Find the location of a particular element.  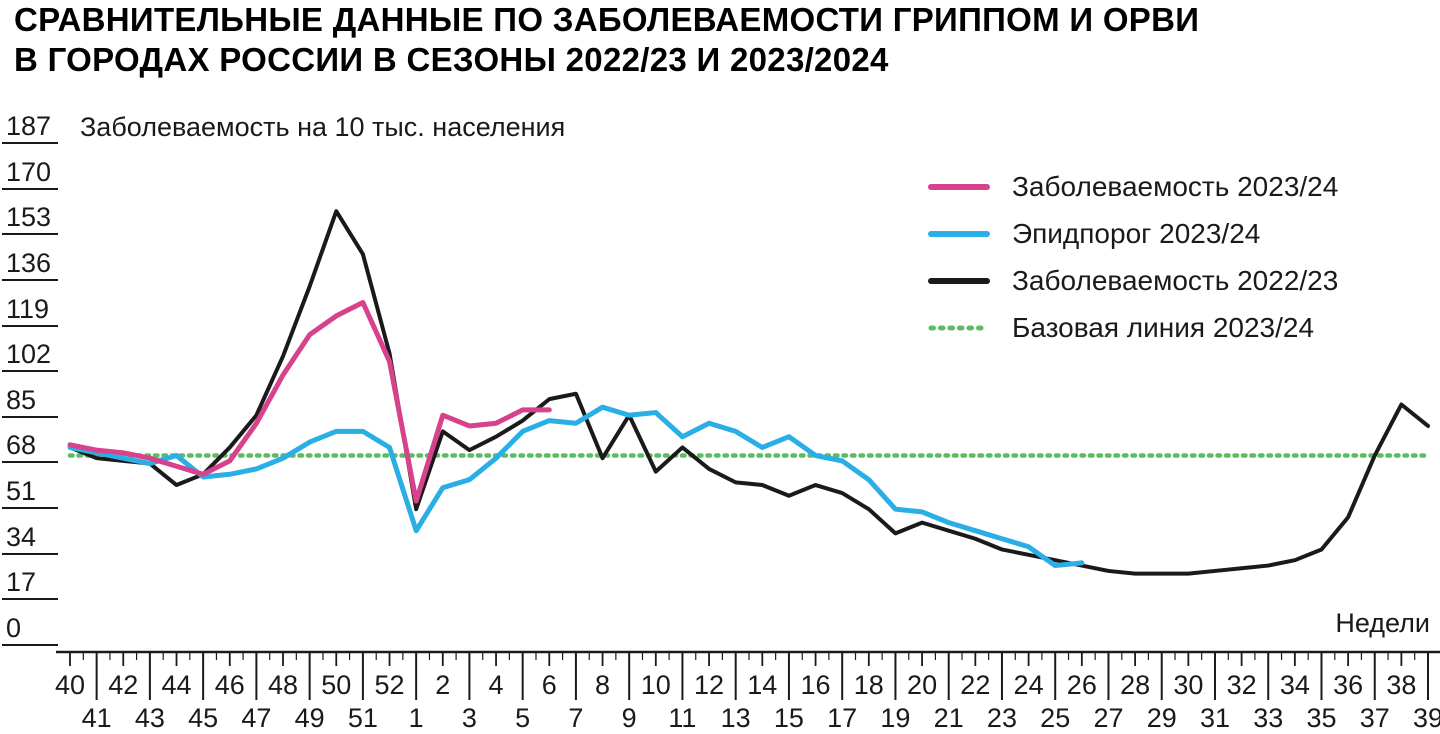

x-tick-label: 30 is located at coordinates (1188, 685).